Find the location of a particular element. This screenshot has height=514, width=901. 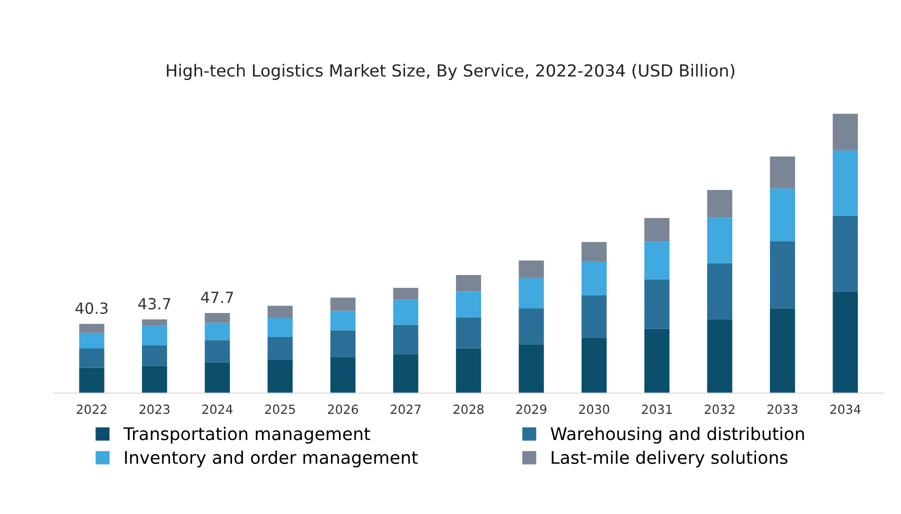

annotation: 47.7 is located at coordinates (217, 297).